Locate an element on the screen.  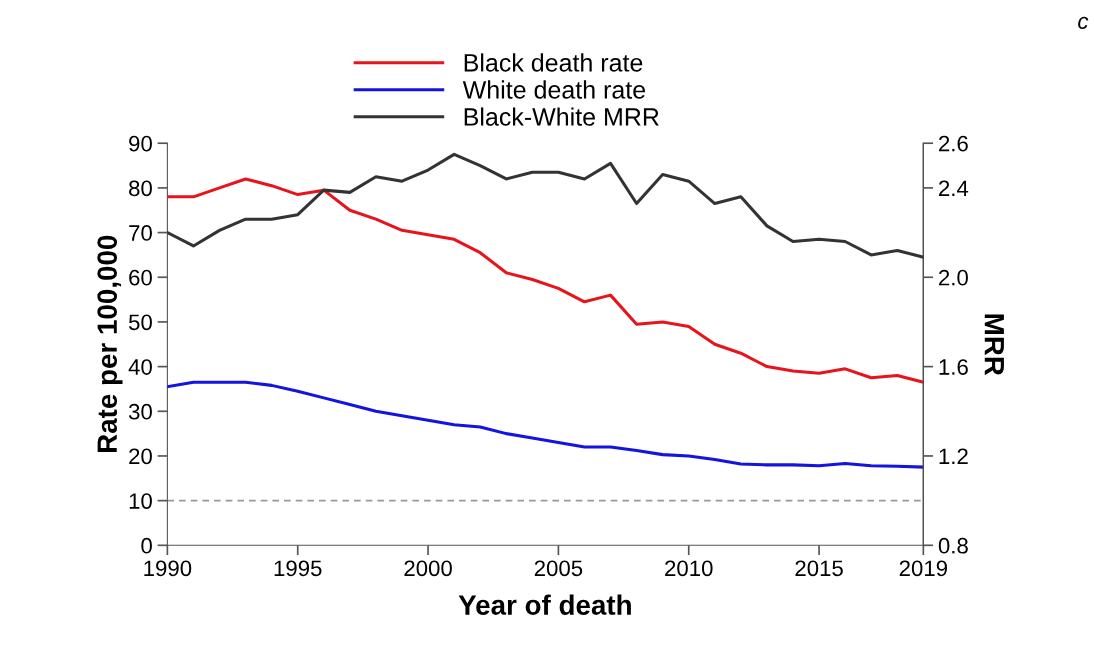
y2-tick-label: 2.4 is located at coordinates (954, 188).